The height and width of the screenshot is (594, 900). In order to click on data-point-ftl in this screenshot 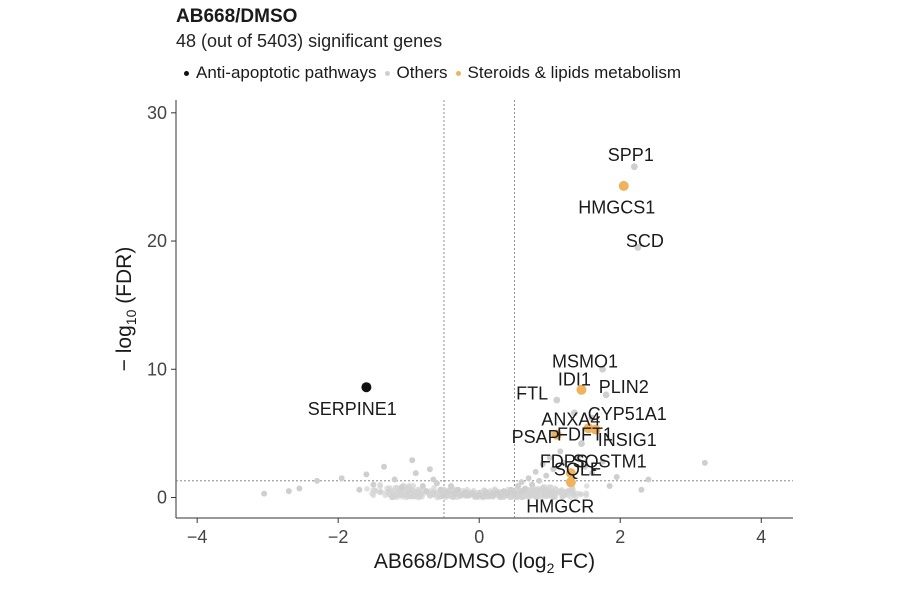, I will do `click(557, 400)`.